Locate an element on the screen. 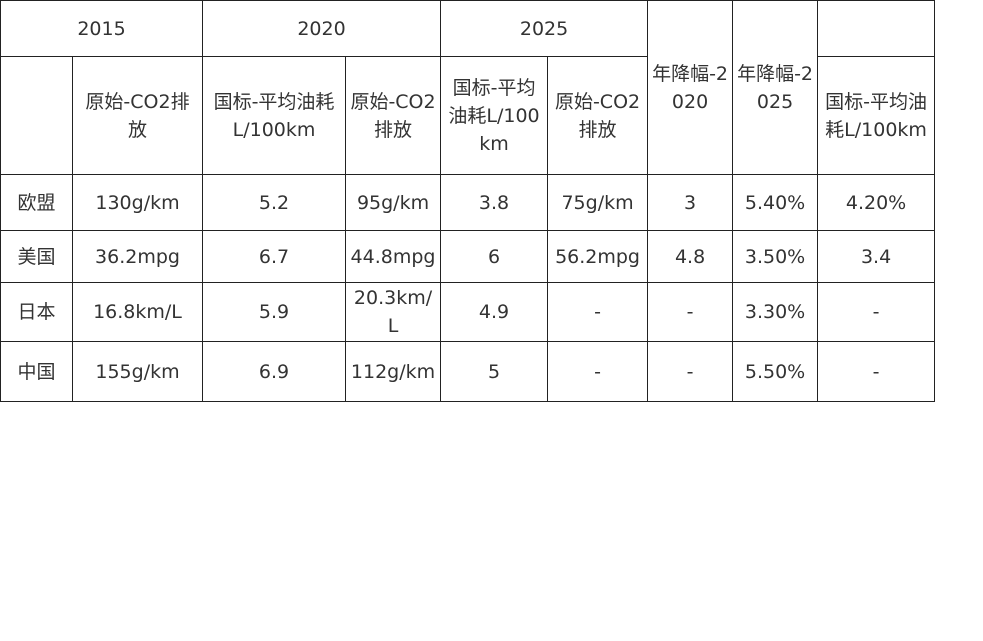 The width and height of the screenshot is (983, 641). table-row: 中国 155g/km 6.9 112g/km 5- -5.50% - is located at coordinates (468, 371).